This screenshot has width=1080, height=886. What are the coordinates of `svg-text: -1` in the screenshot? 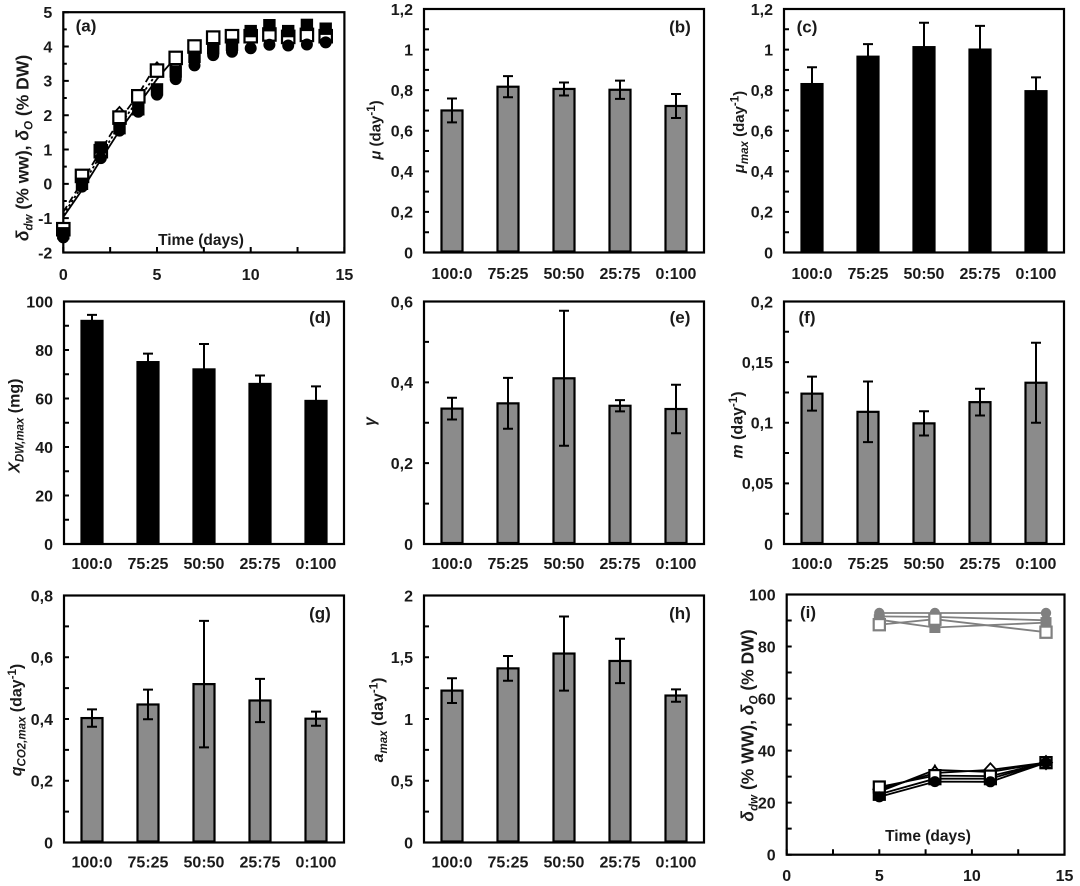 It's located at (45, 219).